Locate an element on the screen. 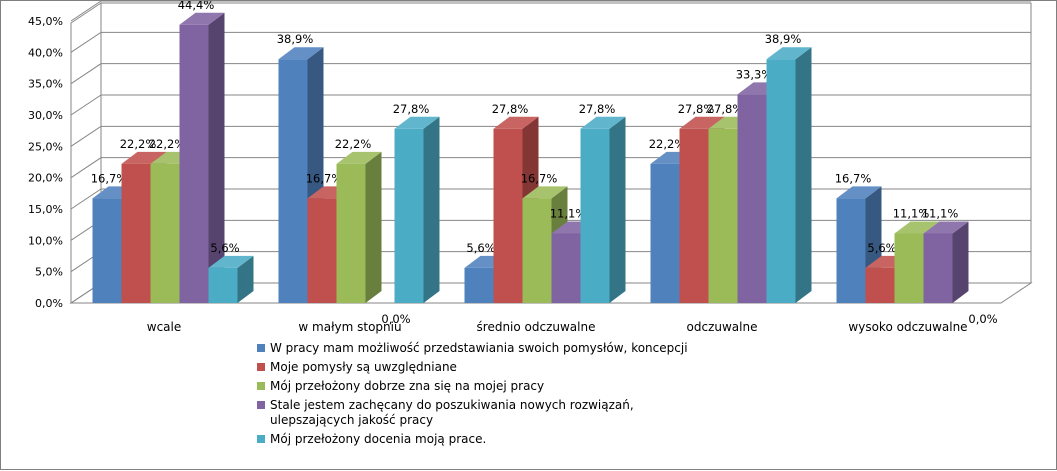 This screenshot has height=471, width=1057. data-label: 33,3% is located at coordinates (754, 74).